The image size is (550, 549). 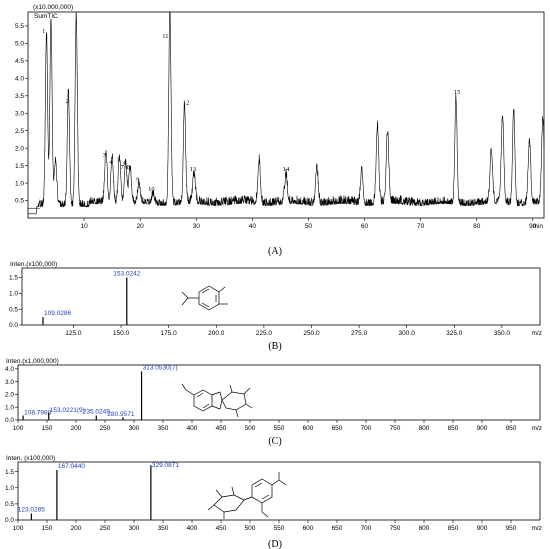 What do you see at coordinates (264, 333) in the screenshot?
I see `x-tick-label: 225.0` at bounding box center [264, 333].